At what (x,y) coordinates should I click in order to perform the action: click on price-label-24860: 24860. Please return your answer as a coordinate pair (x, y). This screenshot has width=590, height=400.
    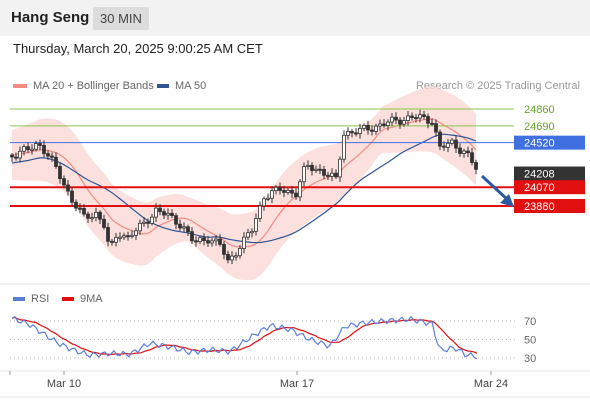
    Looking at the image, I should click on (539, 110).